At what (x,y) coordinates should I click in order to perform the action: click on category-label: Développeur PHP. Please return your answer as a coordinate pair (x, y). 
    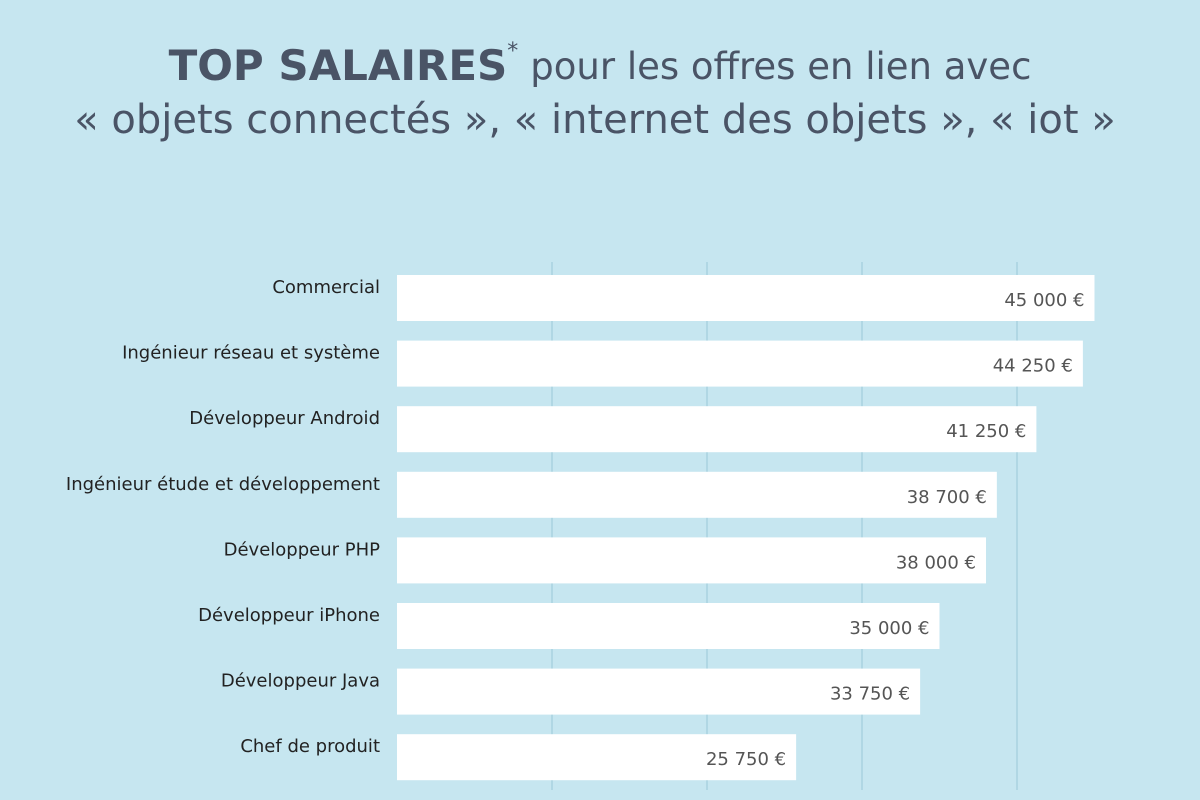
    Looking at the image, I should click on (302, 549).